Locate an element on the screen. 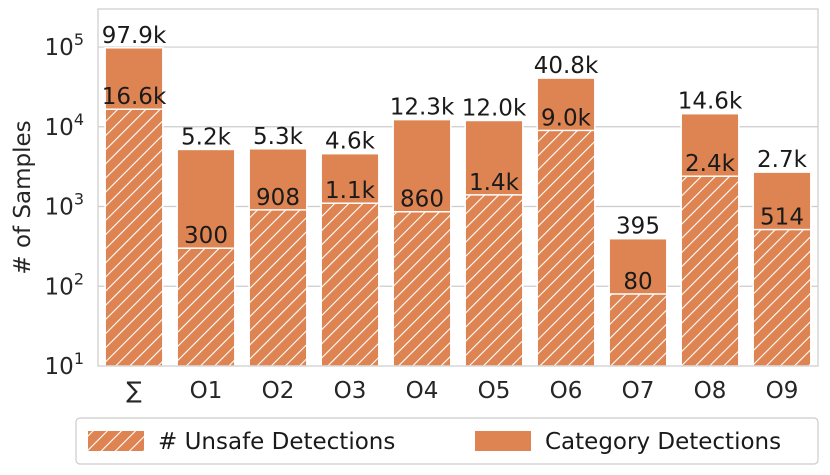 This screenshot has width=830, height=475. data-label-unsafe: 860 is located at coordinates (422, 200).